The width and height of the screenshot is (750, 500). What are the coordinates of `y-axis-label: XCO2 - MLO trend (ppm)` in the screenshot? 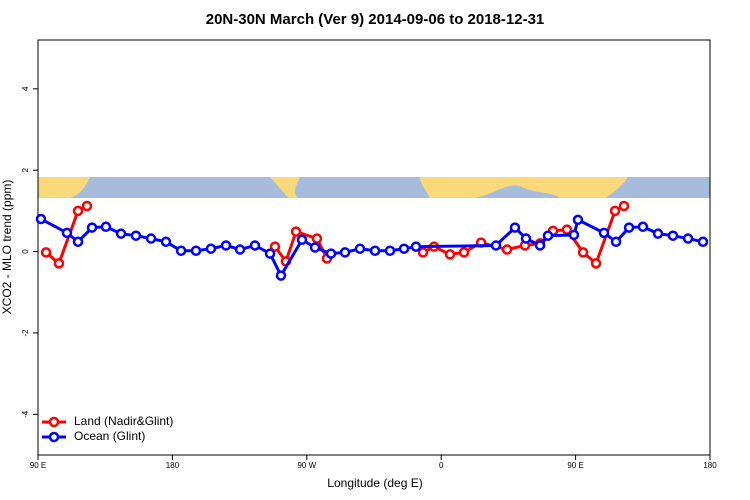 It's located at (7, 247).